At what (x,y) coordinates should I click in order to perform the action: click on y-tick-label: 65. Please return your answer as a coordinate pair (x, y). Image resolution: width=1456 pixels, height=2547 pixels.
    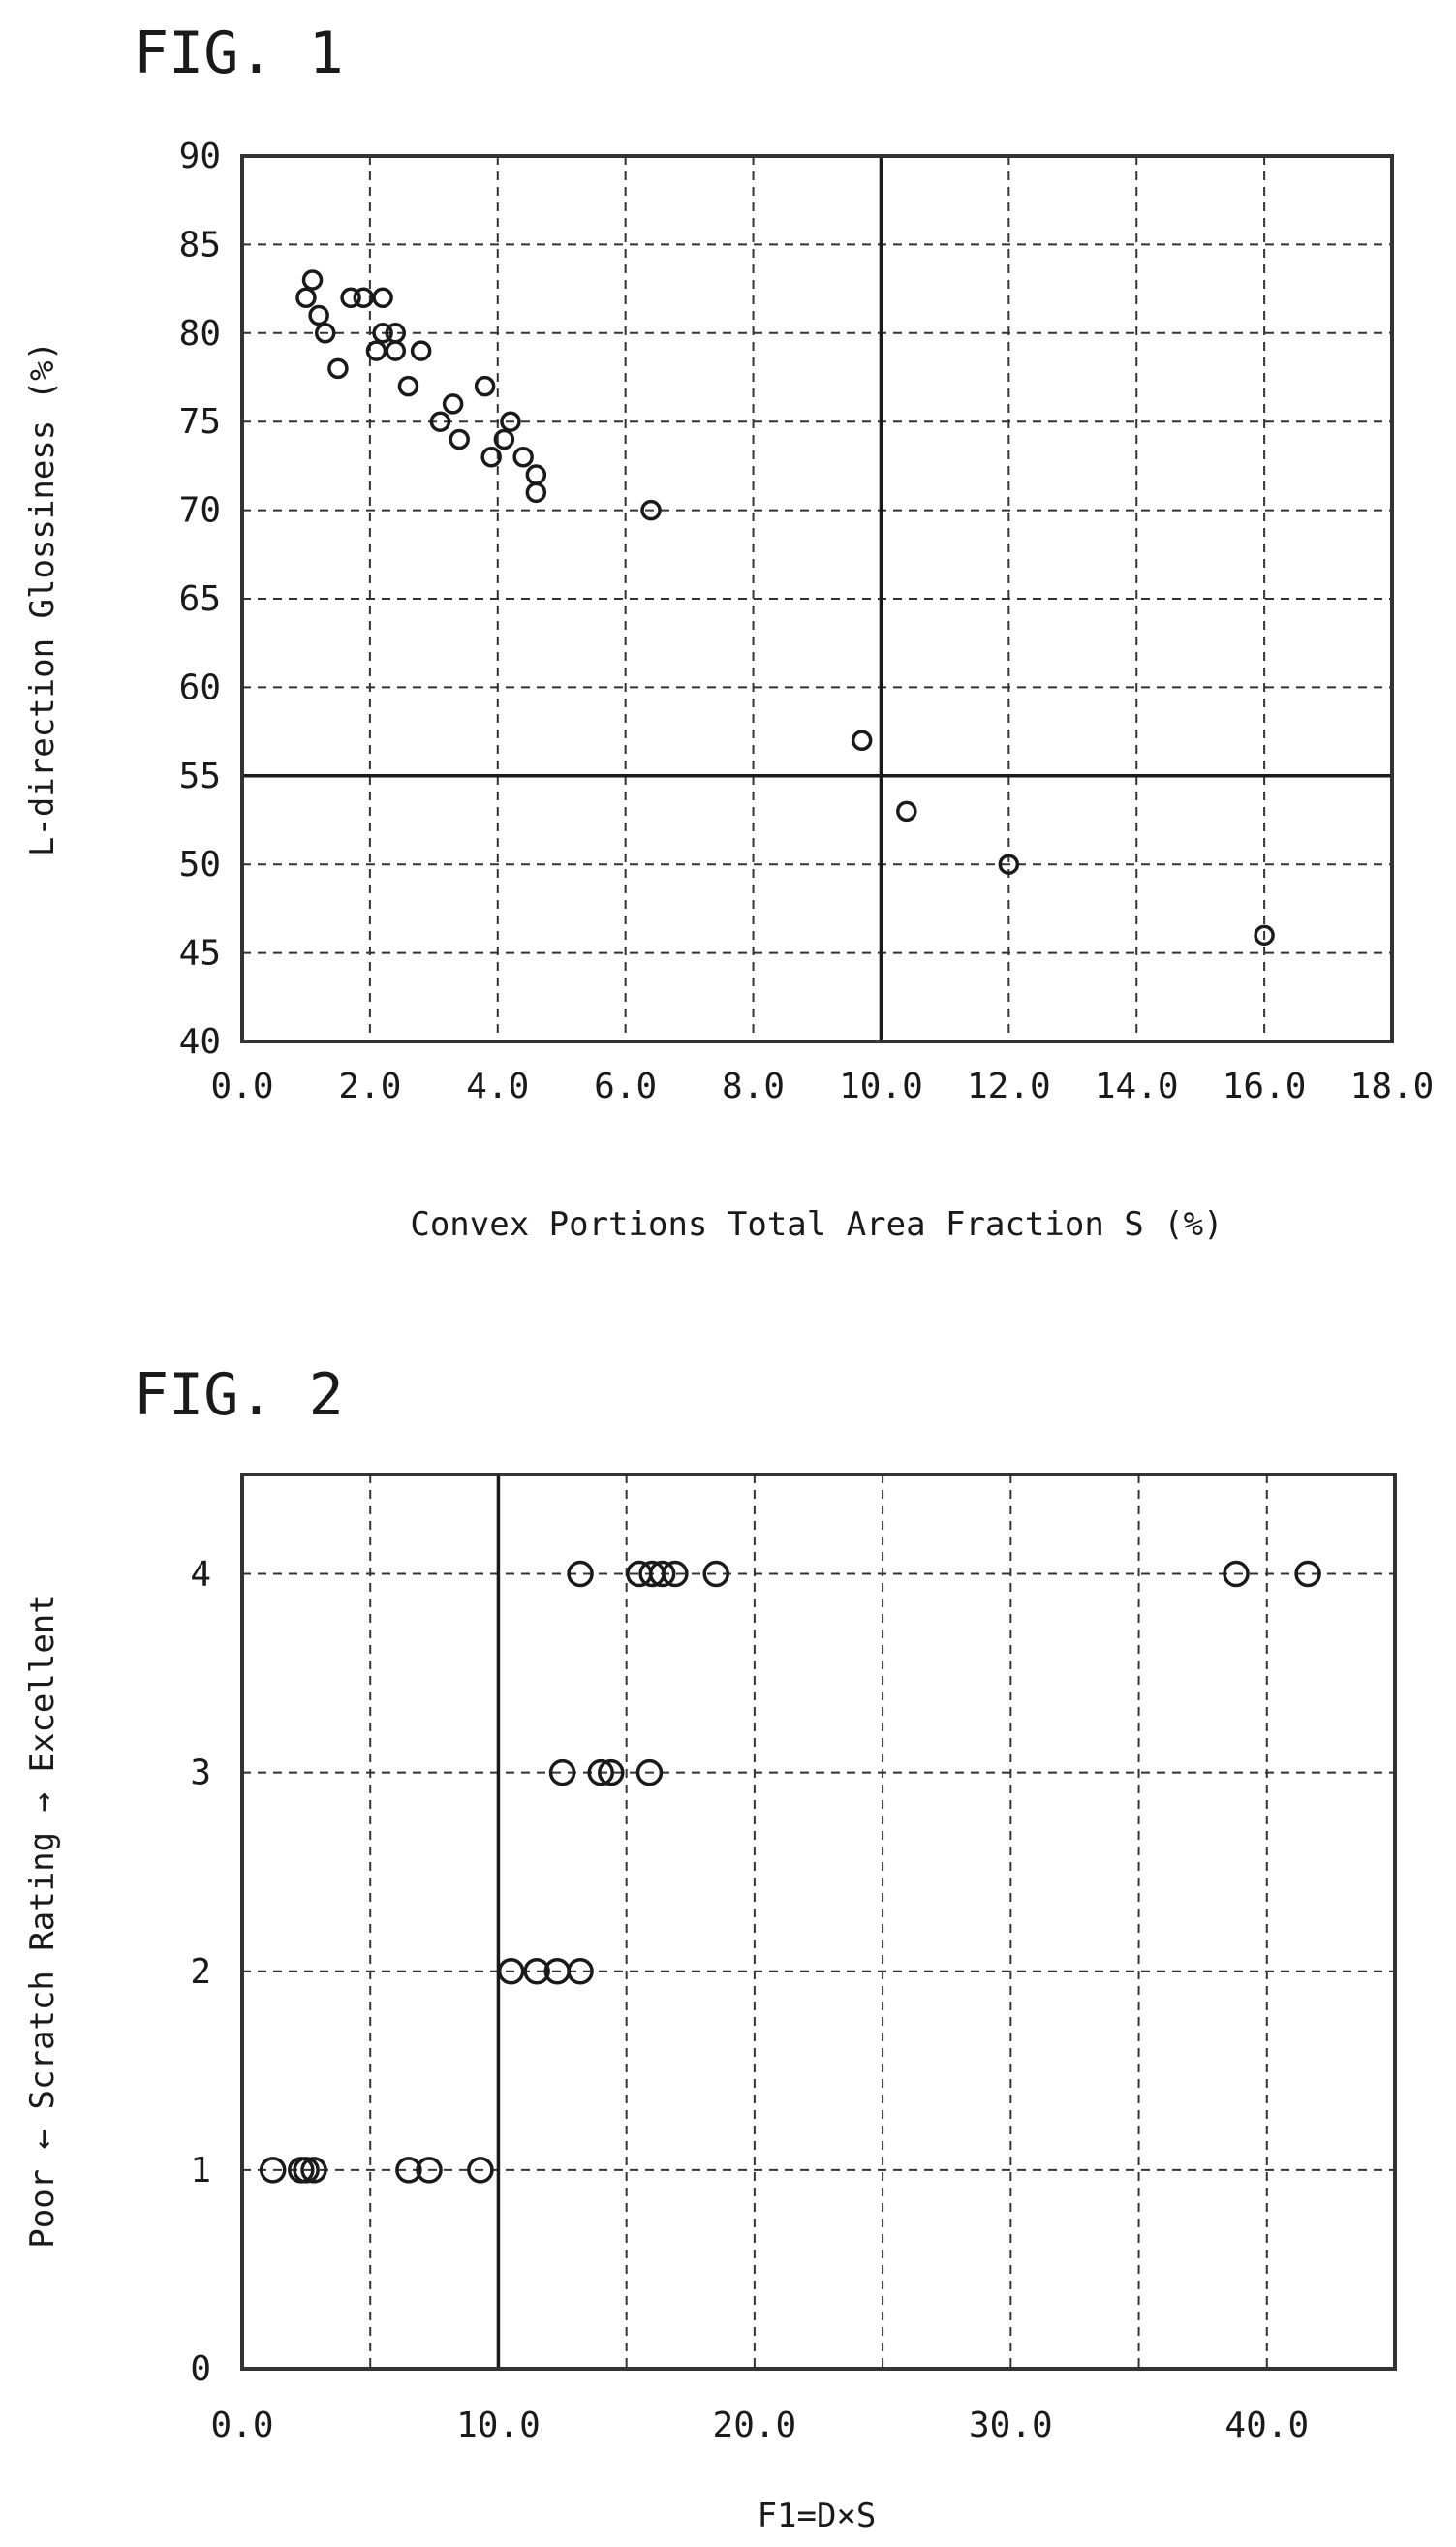
    Looking at the image, I should click on (200, 599).